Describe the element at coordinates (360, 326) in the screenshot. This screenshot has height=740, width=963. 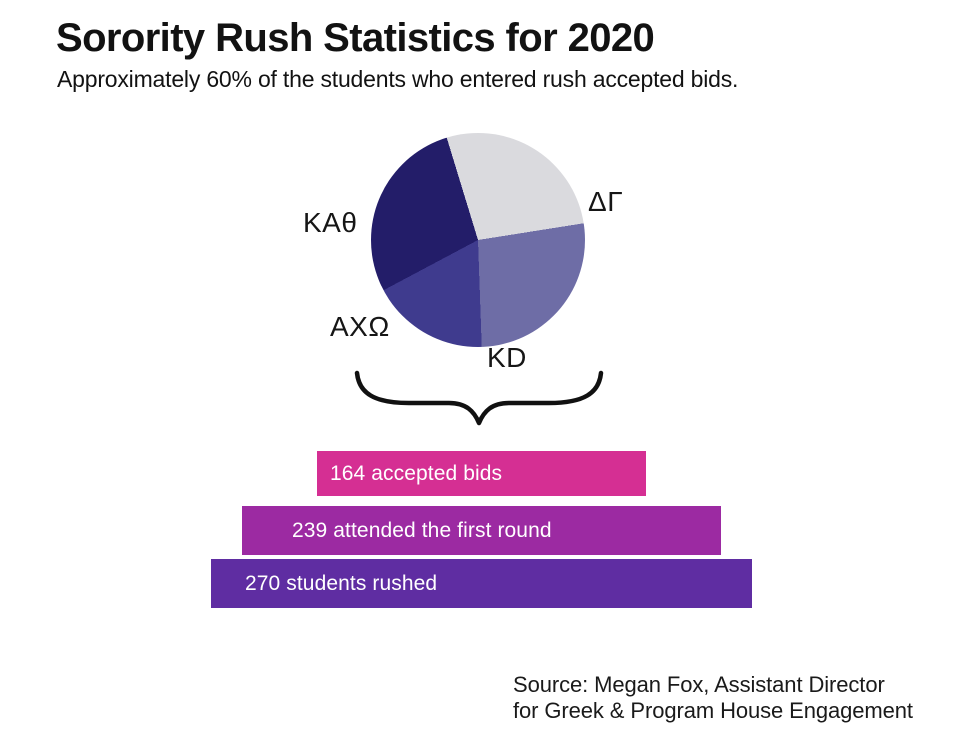
I see `pie-label-alphachiomega: AXΩ` at that location.